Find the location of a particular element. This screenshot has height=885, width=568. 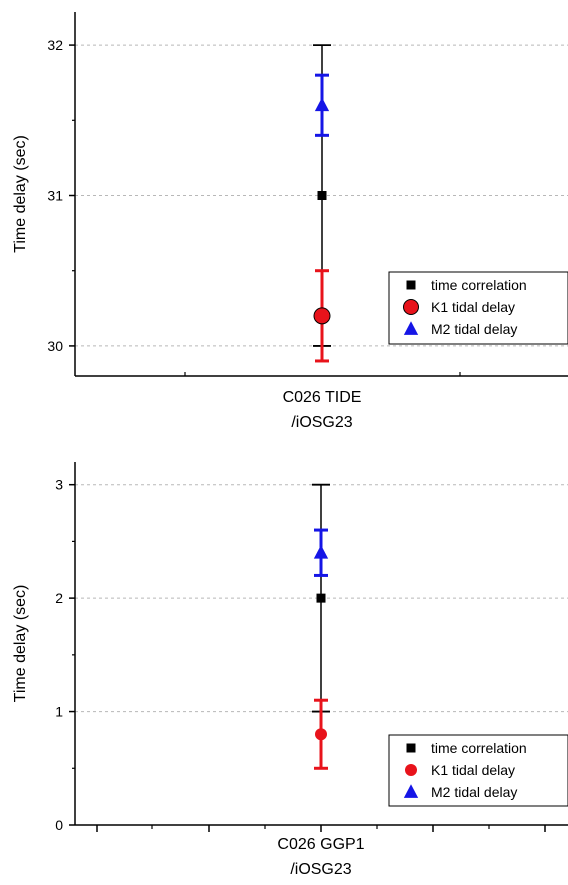

y-tick-label: 1 is located at coordinates (59, 712).